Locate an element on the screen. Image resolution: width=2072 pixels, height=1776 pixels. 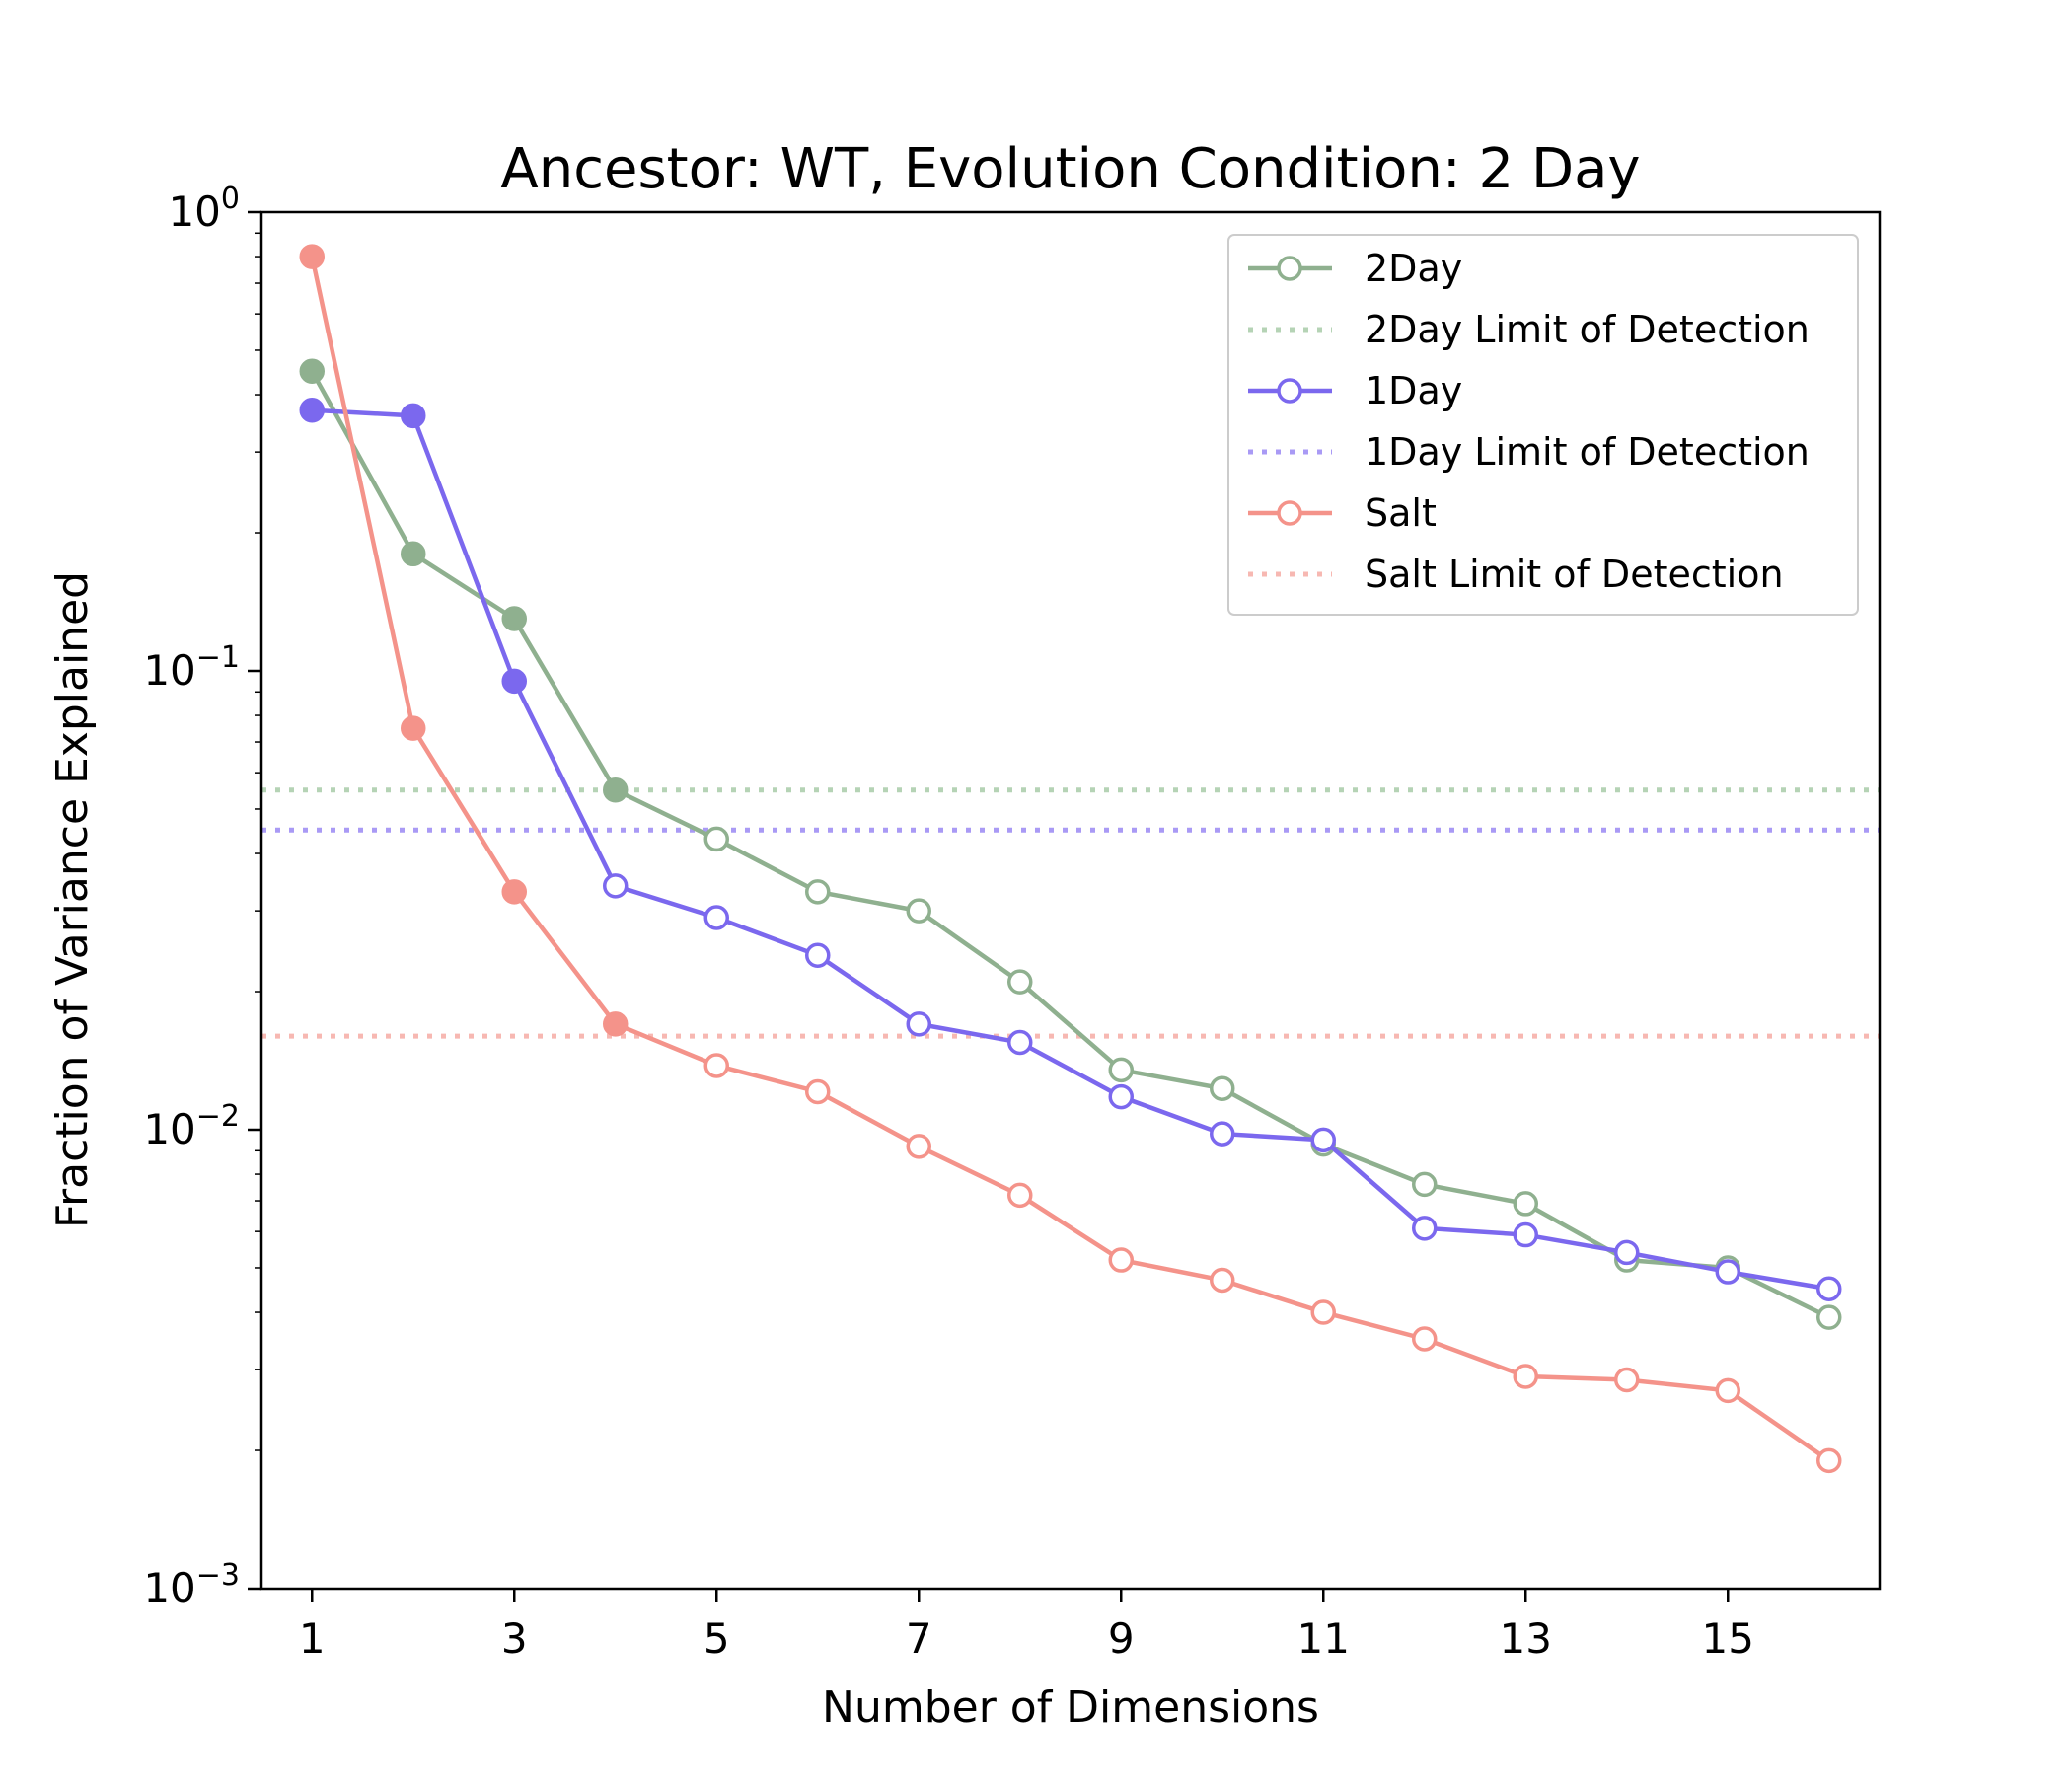
legend-frame is located at coordinates (1543, 425).